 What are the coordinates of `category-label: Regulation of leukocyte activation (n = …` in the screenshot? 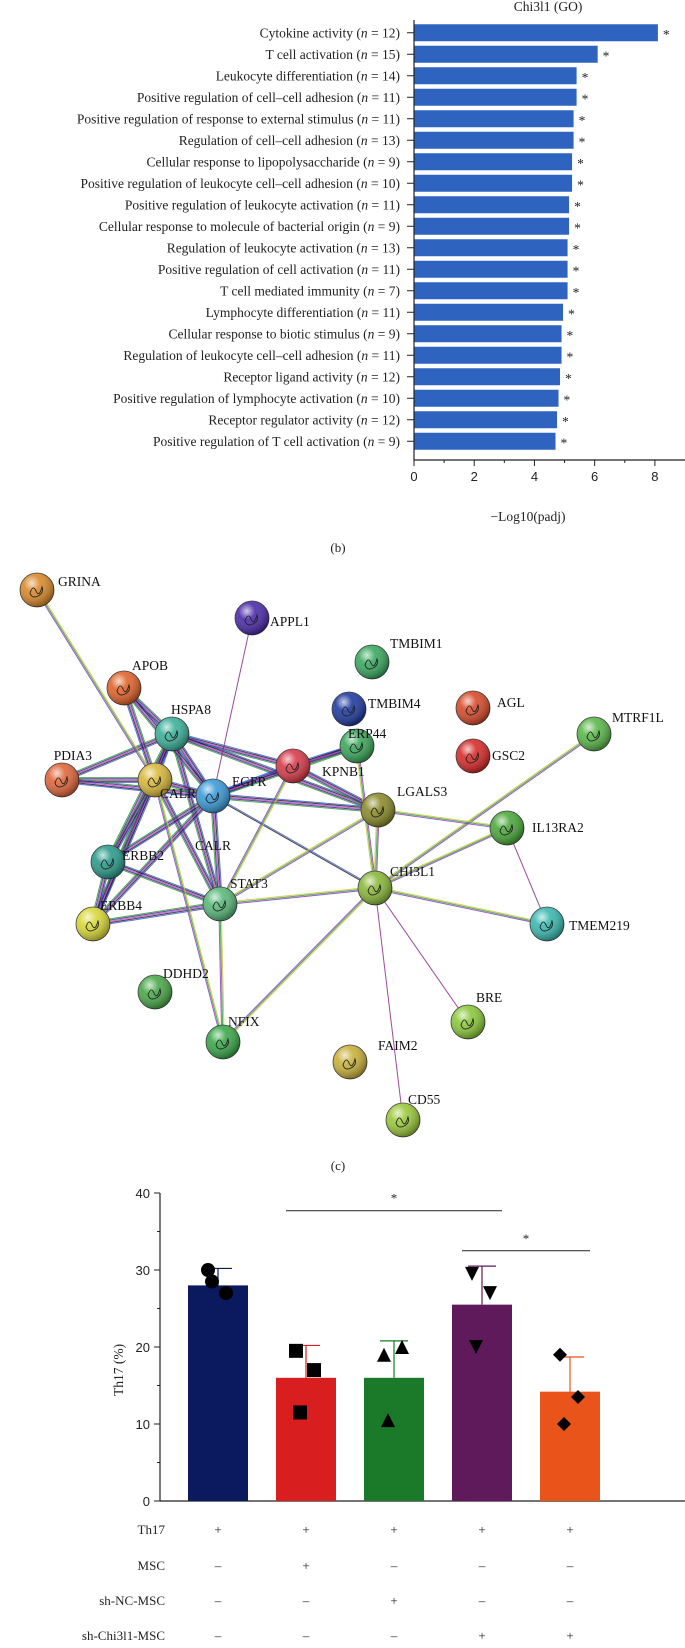 It's located at (283, 247).